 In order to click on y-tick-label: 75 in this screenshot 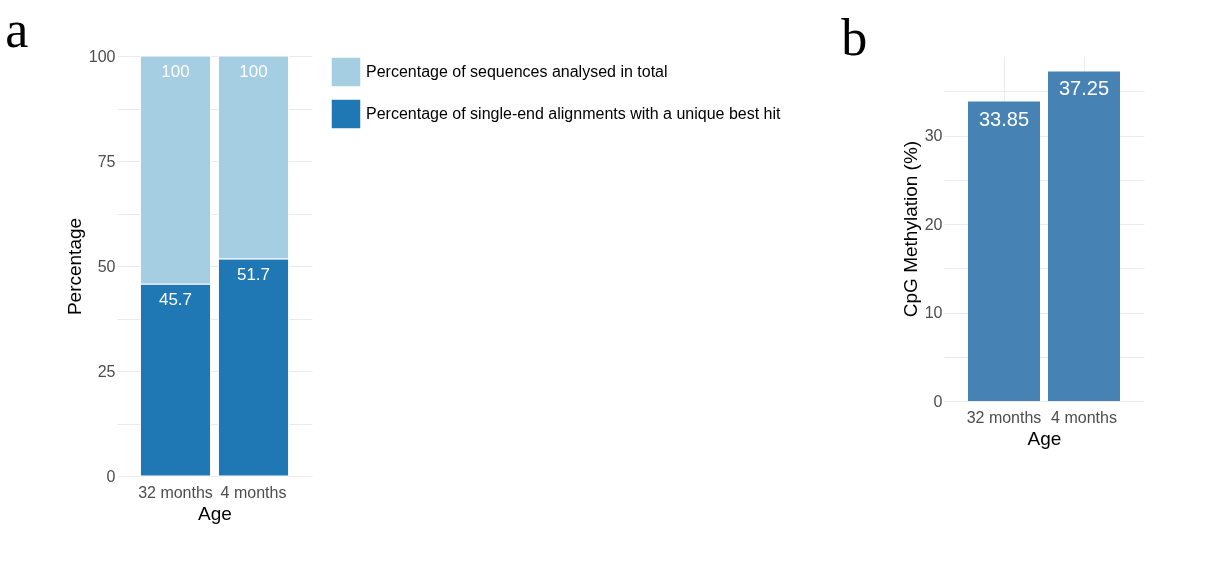, I will do `click(106, 161)`.